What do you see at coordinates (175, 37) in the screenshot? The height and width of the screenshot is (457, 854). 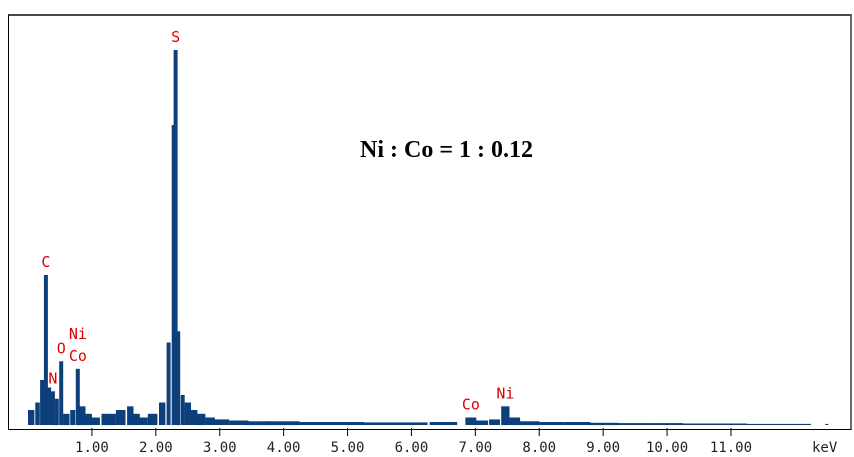 I see `peak-label-s: S` at bounding box center [175, 37].